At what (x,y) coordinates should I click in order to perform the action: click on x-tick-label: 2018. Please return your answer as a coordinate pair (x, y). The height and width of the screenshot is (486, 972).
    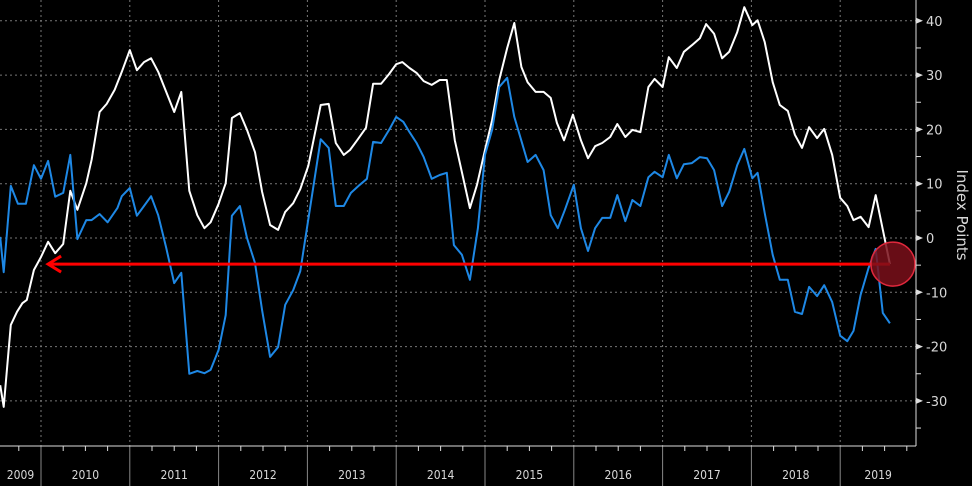
    Looking at the image, I should click on (796, 475).